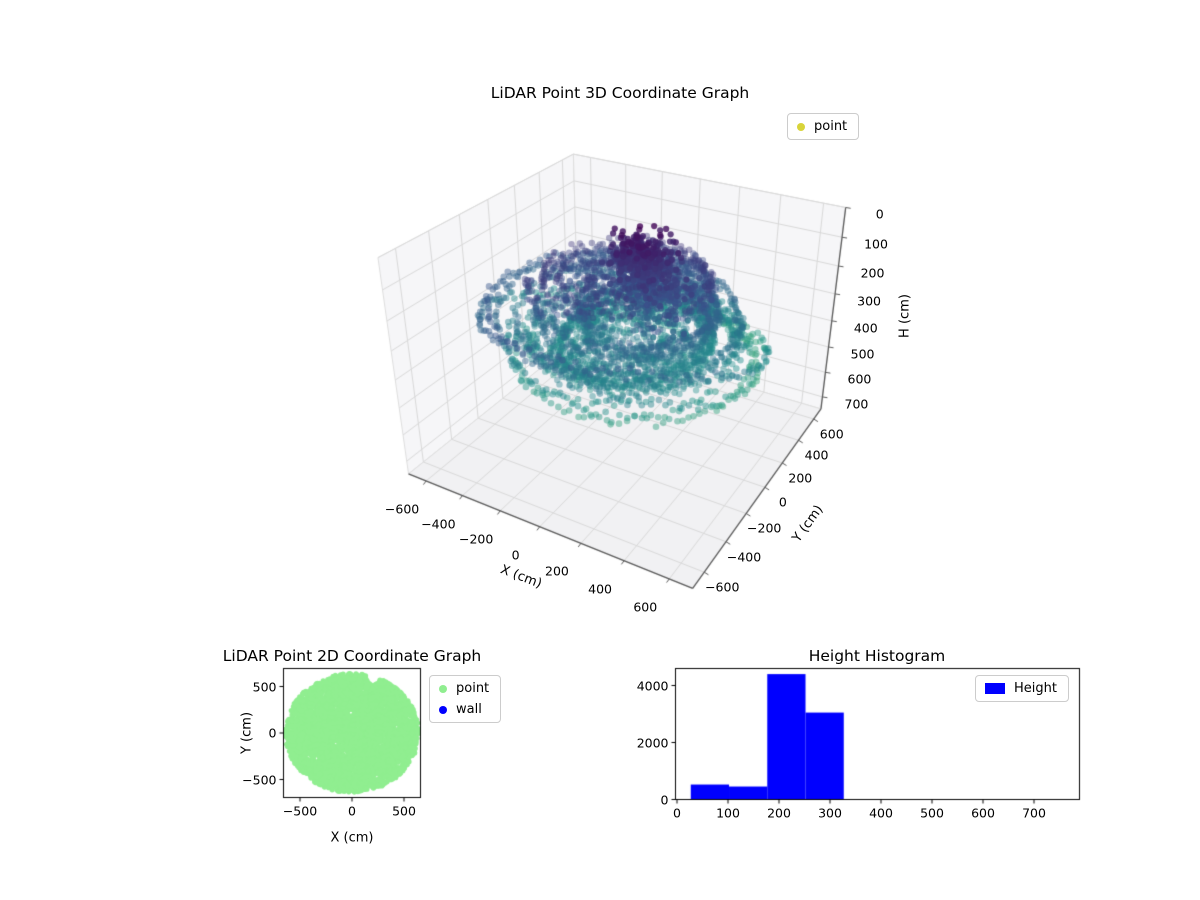 The width and height of the screenshot is (1200, 900). Describe the element at coordinates (352, 810) in the screenshot. I see `p2d-x-tick-label: 0` at that location.